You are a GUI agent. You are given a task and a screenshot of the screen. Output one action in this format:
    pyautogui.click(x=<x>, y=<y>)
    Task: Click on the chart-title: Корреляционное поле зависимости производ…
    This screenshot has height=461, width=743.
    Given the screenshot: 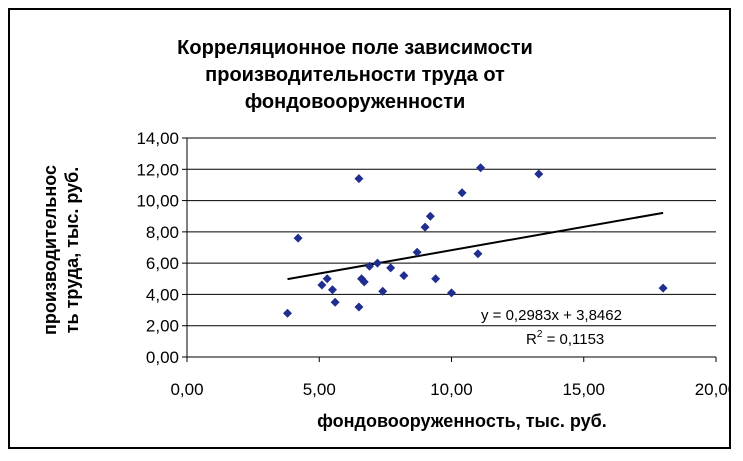 What is the action you would take?
    pyautogui.click(x=355, y=75)
    